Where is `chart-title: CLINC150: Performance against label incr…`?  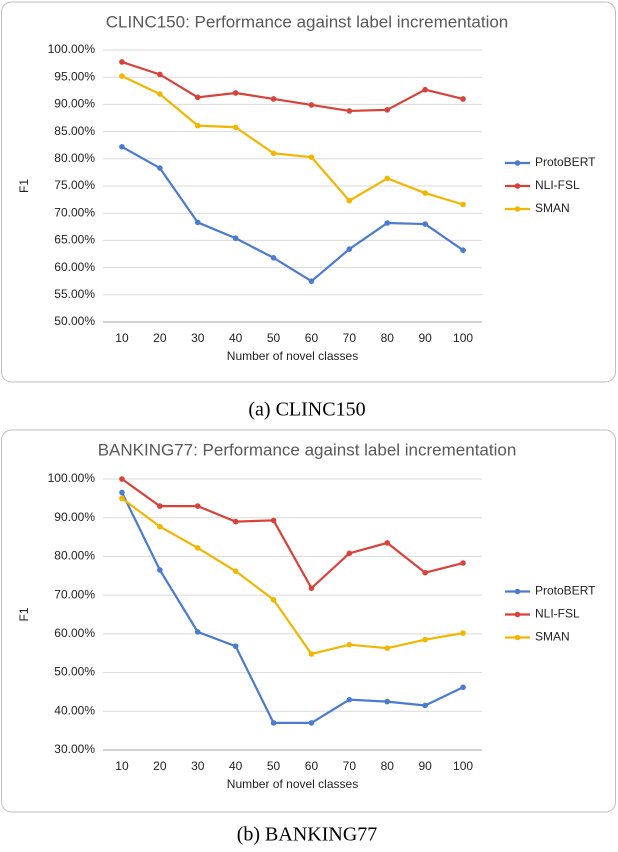 chart-title: CLINC150: Performance against label incr… is located at coordinates (307, 21).